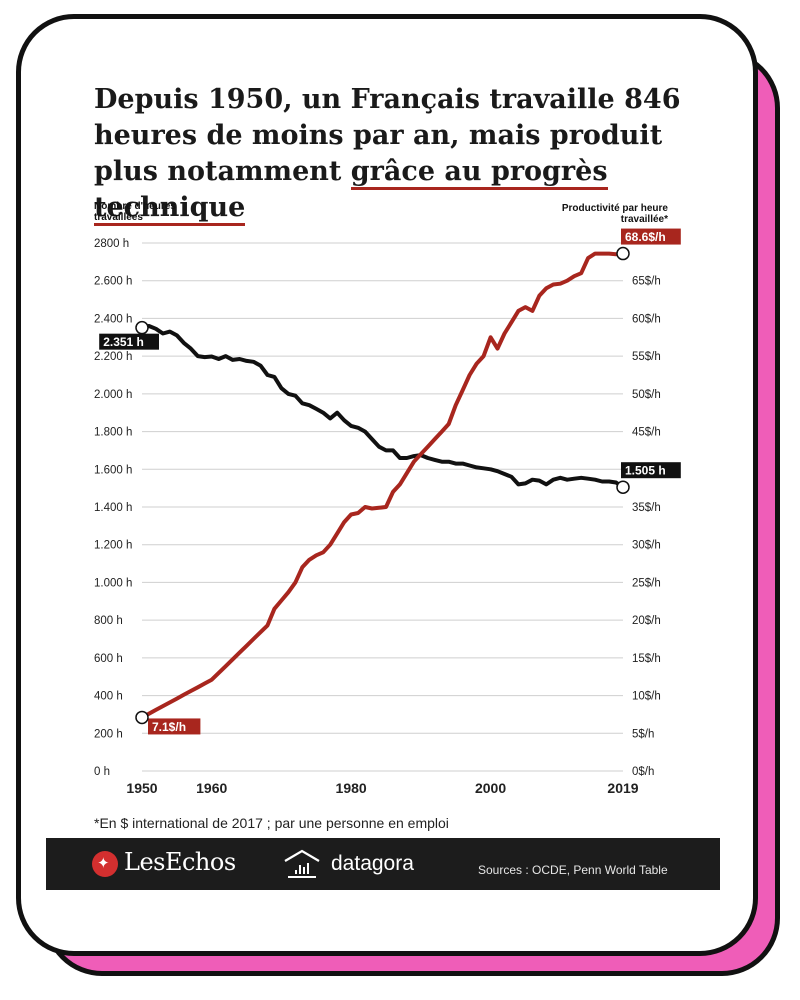  Describe the element at coordinates (169, 727) in the screenshot. I see `productivity-start-label: 7.1$/h` at that location.